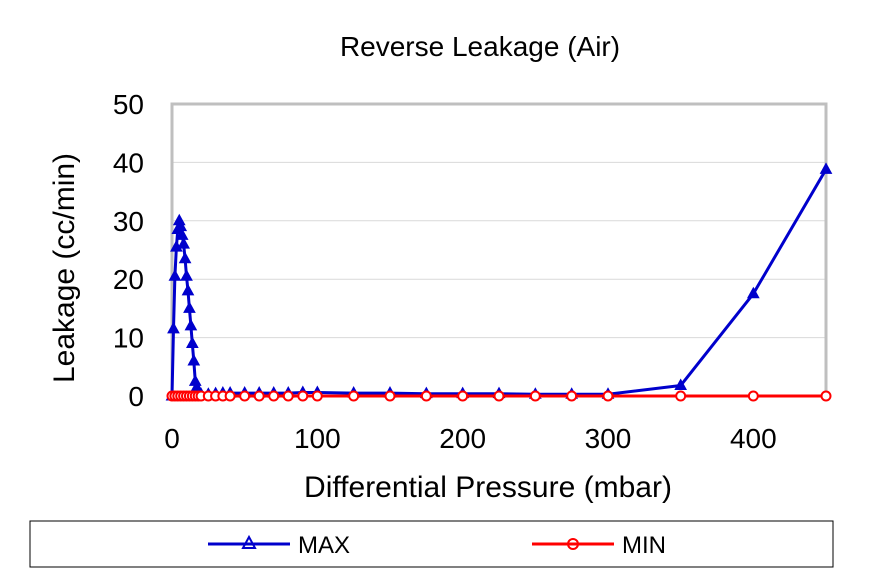  Describe the element at coordinates (462, 438) in the screenshot. I see `x-tick-label: 200` at that location.